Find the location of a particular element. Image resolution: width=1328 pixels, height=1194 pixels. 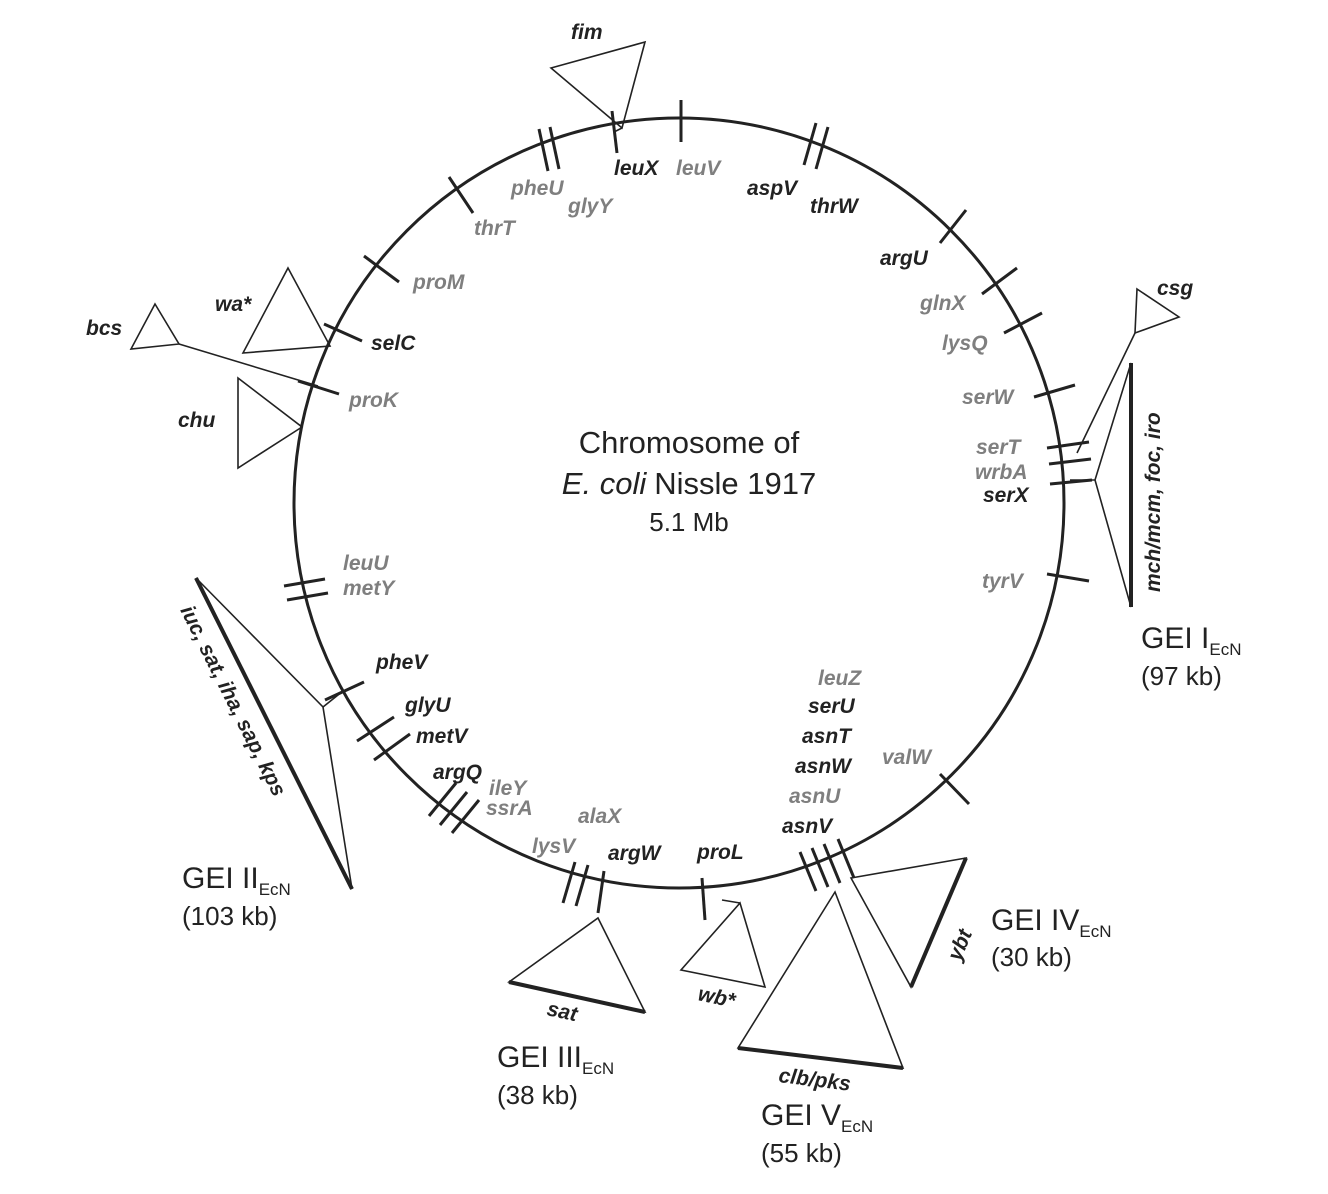

island-gei1-size: (97 kb) is located at coordinates (1181, 676).